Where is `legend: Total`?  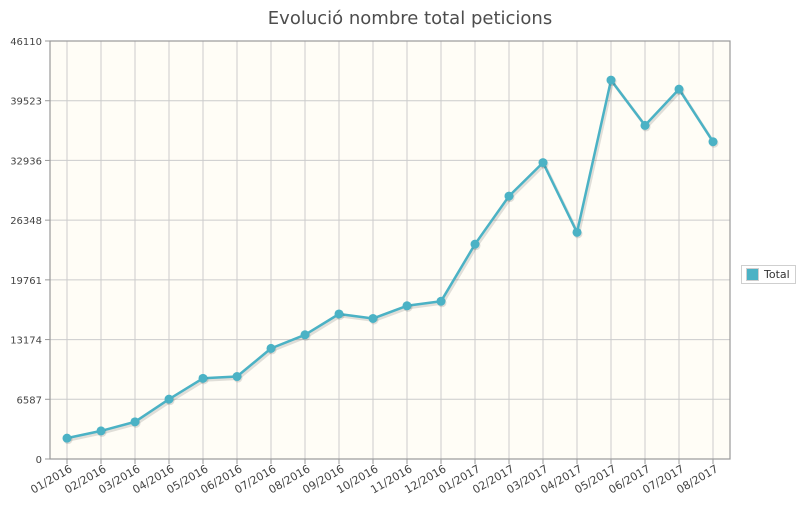
legend: Total is located at coordinates (768, 274).